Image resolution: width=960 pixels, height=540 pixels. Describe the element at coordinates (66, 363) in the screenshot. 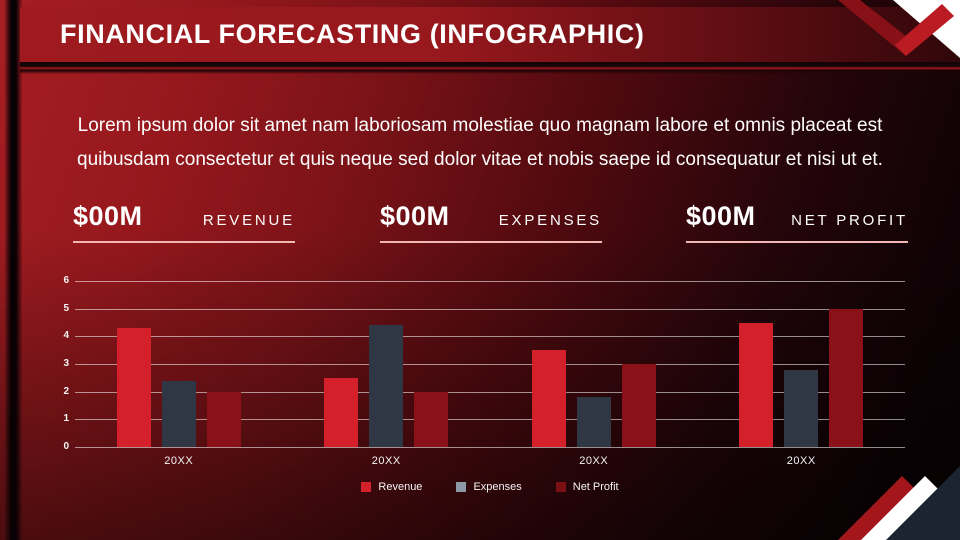

I see `y-axis-tick-label: 3` at that location.